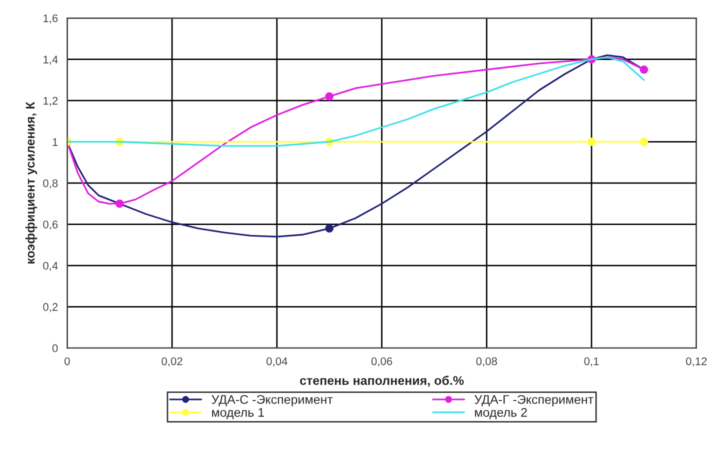  I want to click on x-axis-title: степень наполнения, об.%, so click(382, 381).